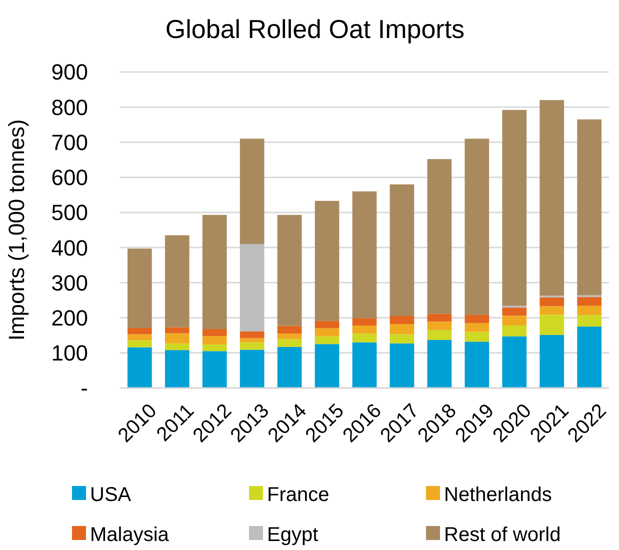  Describe the element at coordinates (69, 177) in the screenshot. I see `y-tick-label: 600` at that location.